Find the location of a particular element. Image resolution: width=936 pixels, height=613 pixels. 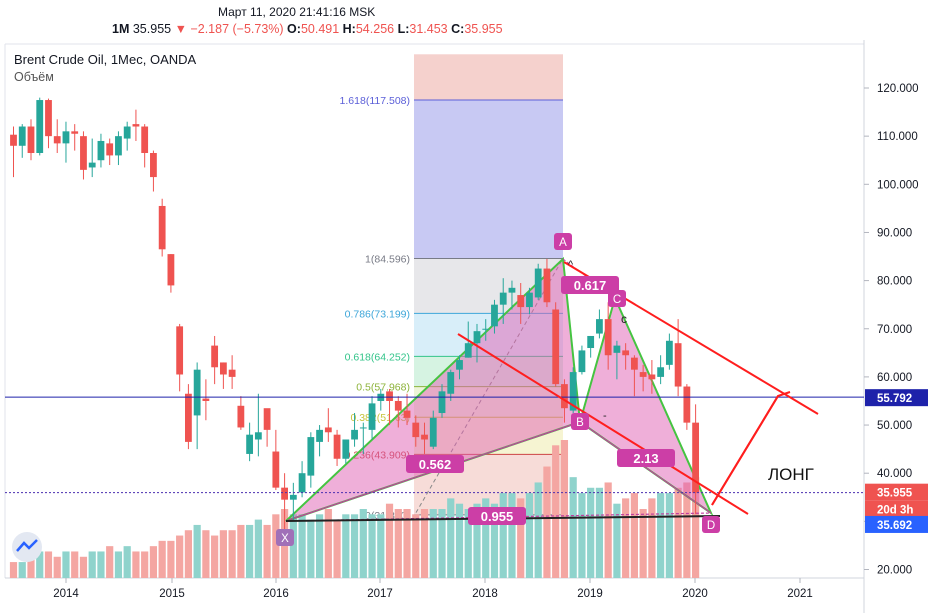

pattern-ratio-label: 2.13 is located at coordinates (645, 458).